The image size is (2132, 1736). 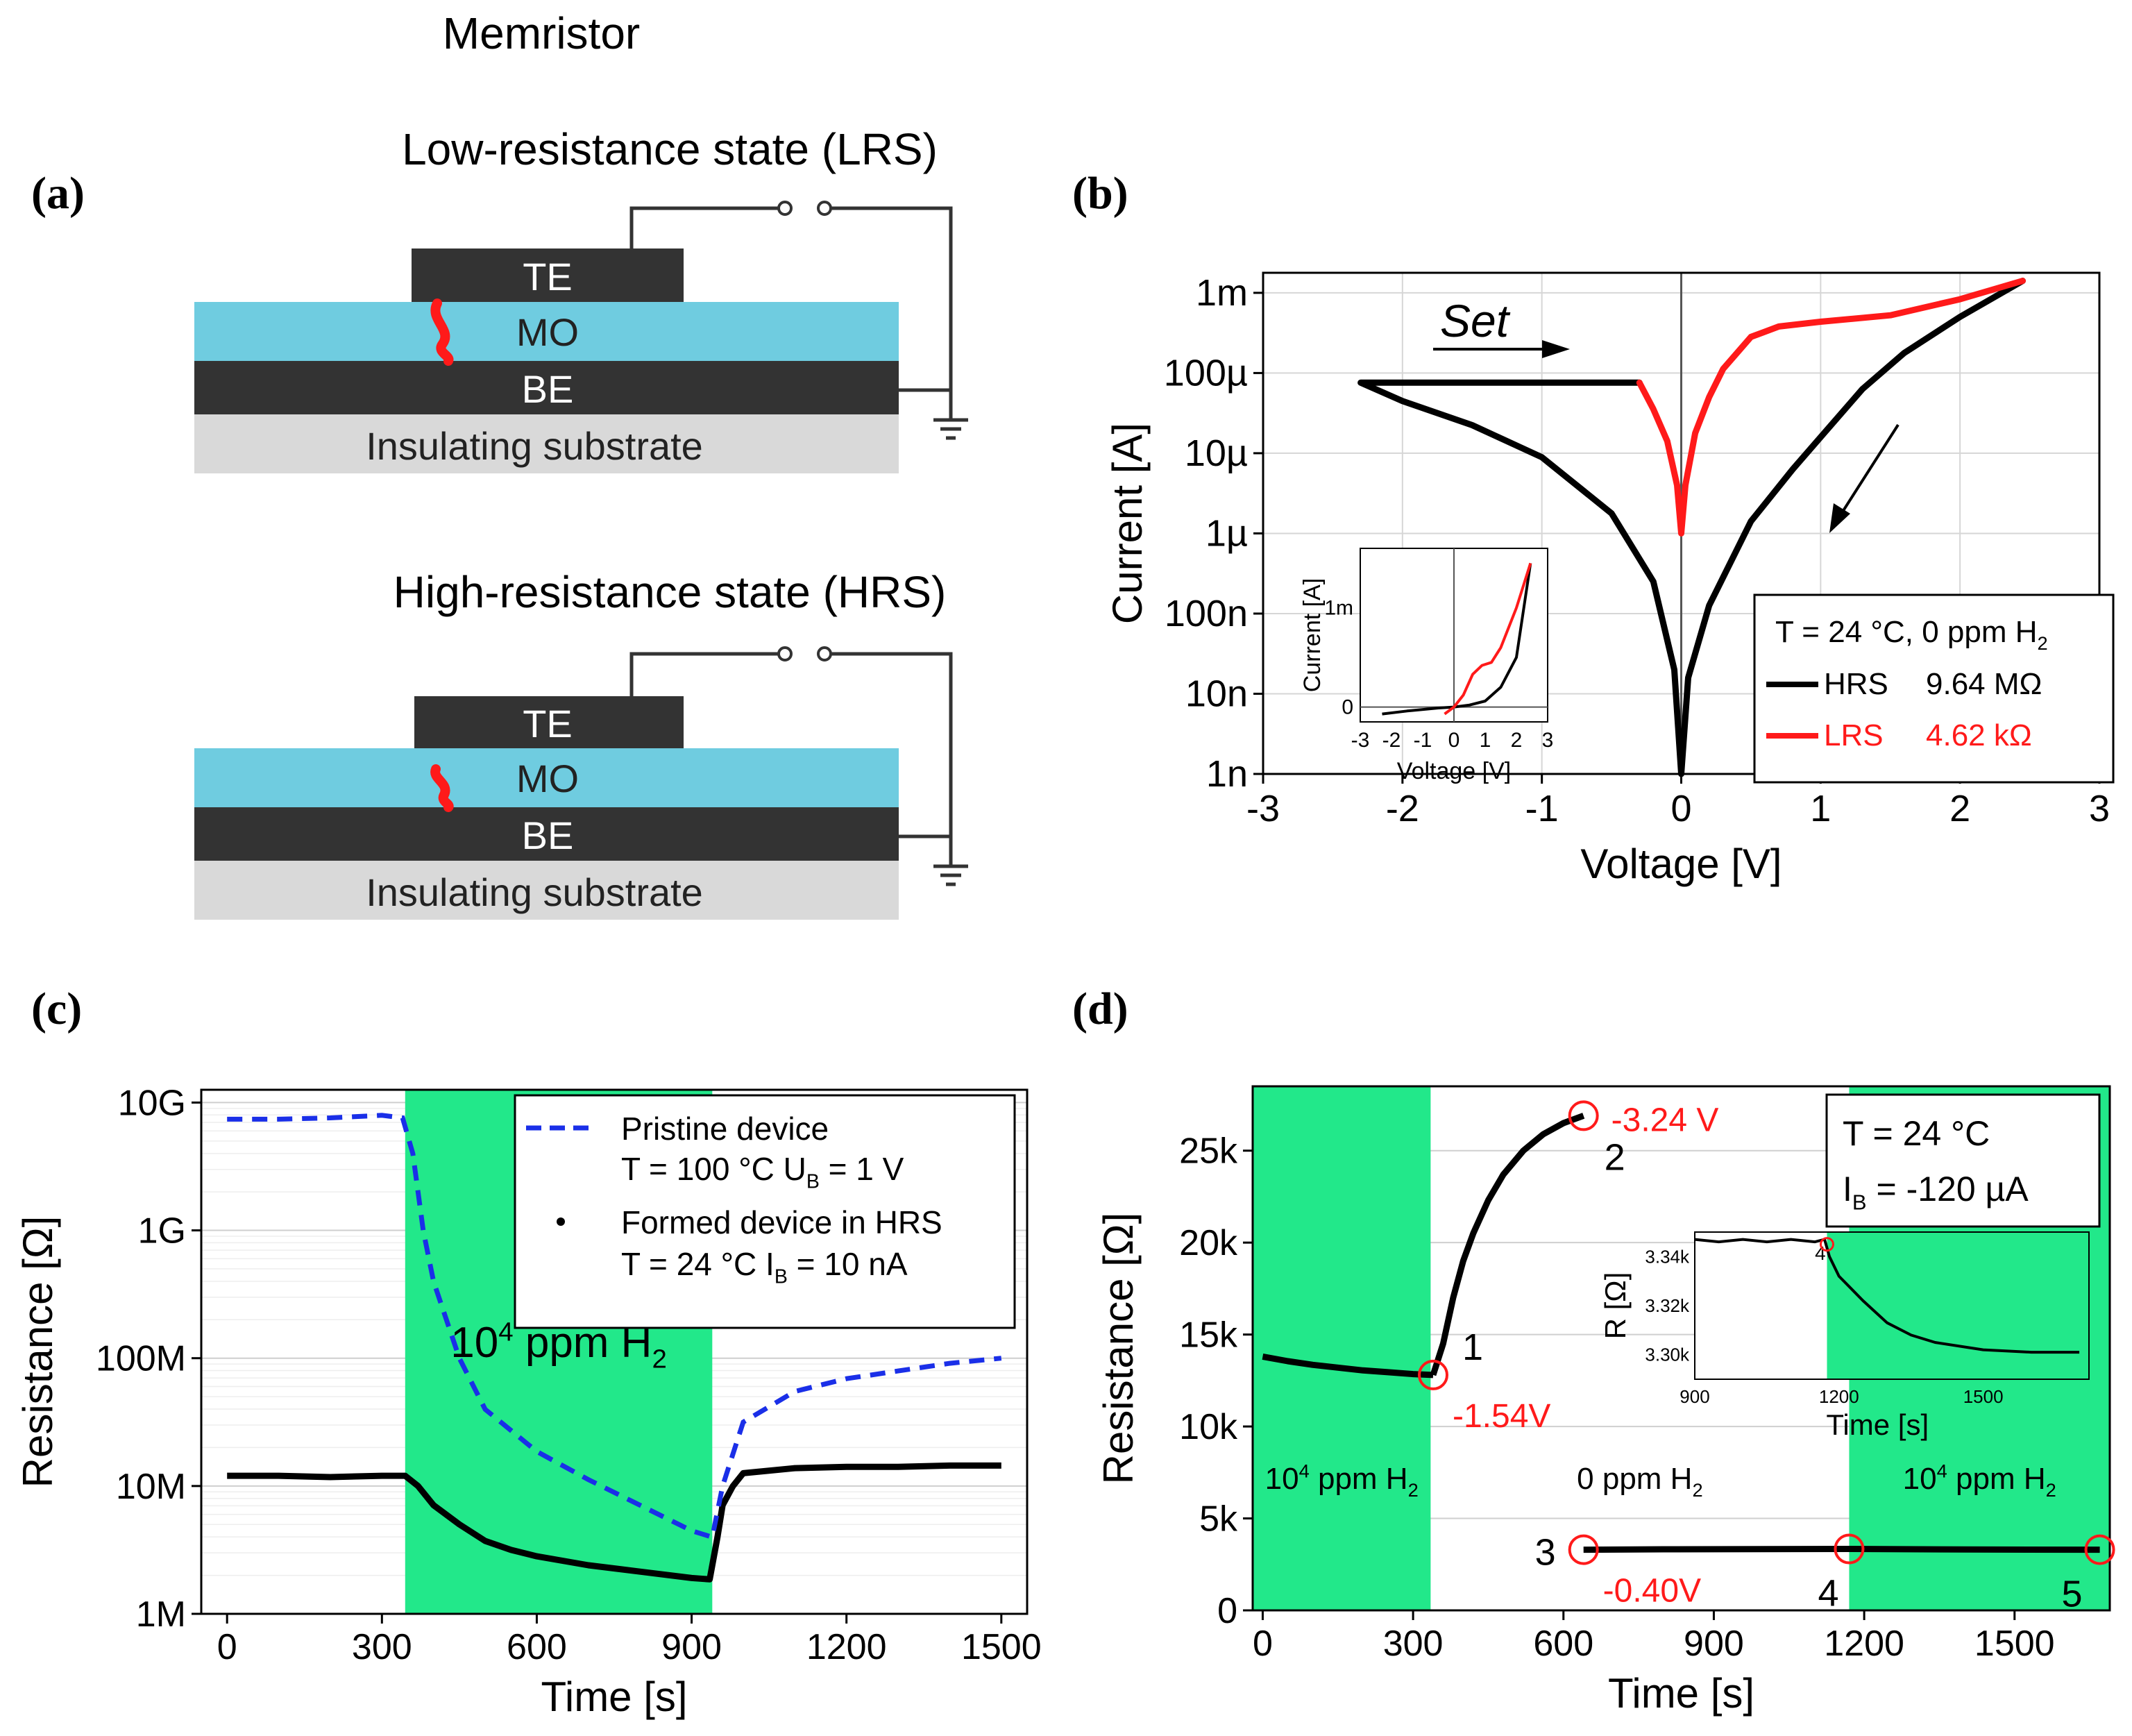 What do you see at coordinates (1475, 320) in the screenshot?
I see `set-label: Set` at bounding box center [1475, 320].